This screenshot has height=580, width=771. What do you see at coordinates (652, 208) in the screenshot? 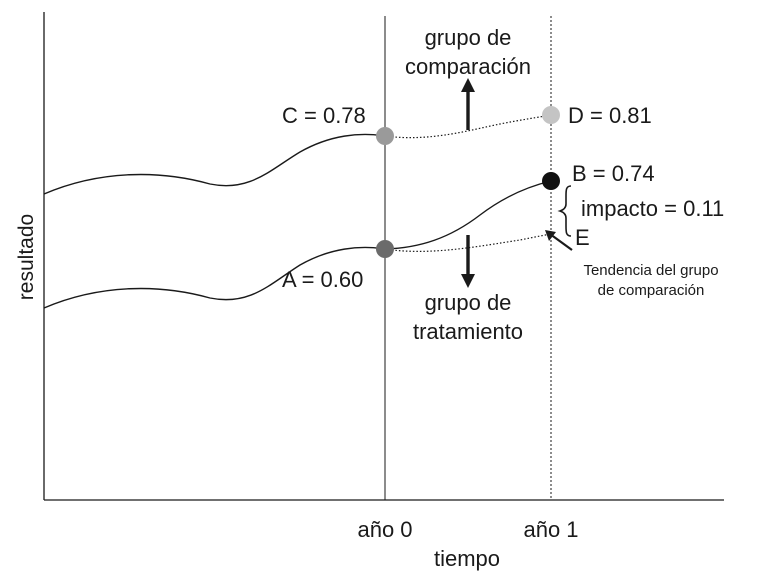
I see `label-impact: impacto = 0.11` at bounding box center [652, 208].